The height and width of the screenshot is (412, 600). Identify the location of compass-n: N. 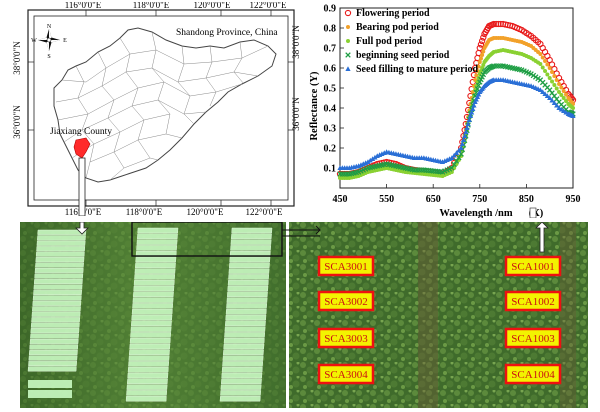
(49, 27).